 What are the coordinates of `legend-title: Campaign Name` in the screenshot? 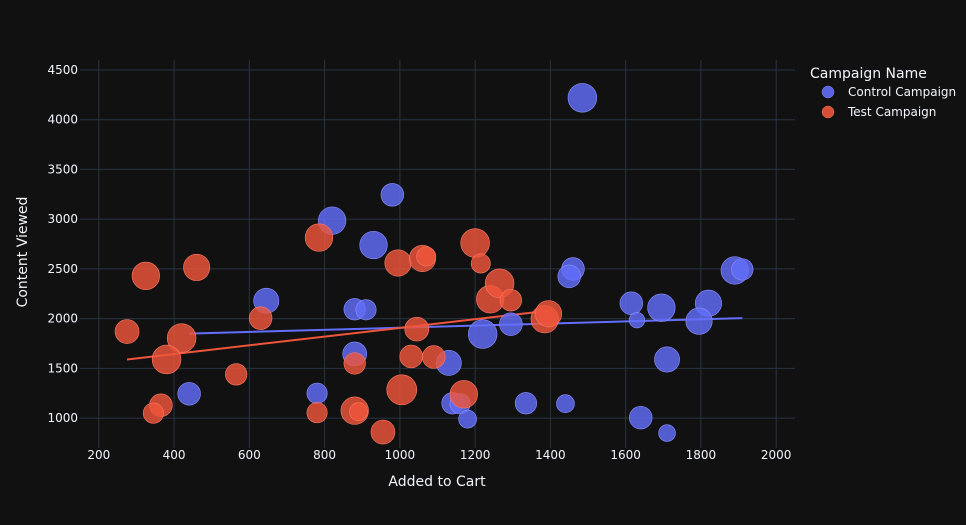 It's located at (868, 74).